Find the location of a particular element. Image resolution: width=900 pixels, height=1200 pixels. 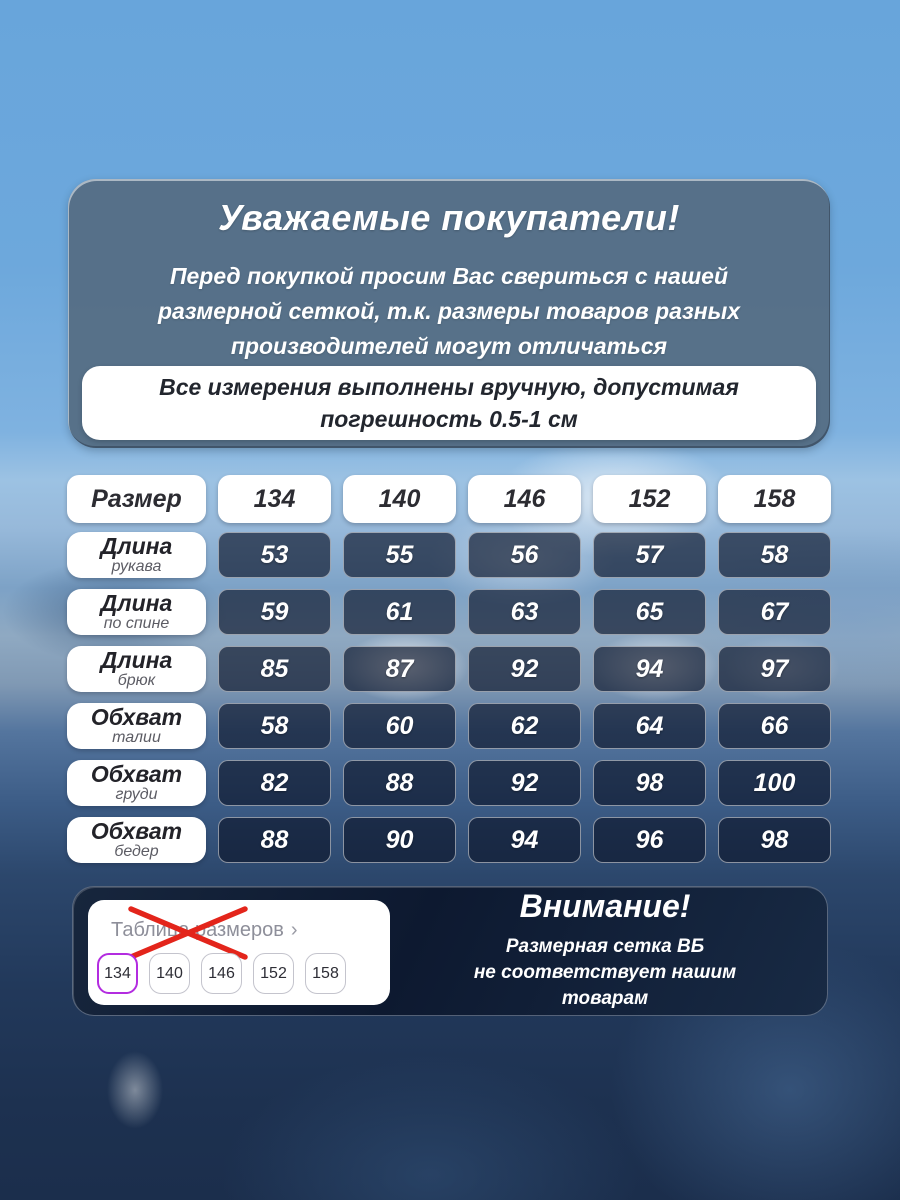

warning-line: Размерная сетка ВБ is located at coordinates (605, 946).